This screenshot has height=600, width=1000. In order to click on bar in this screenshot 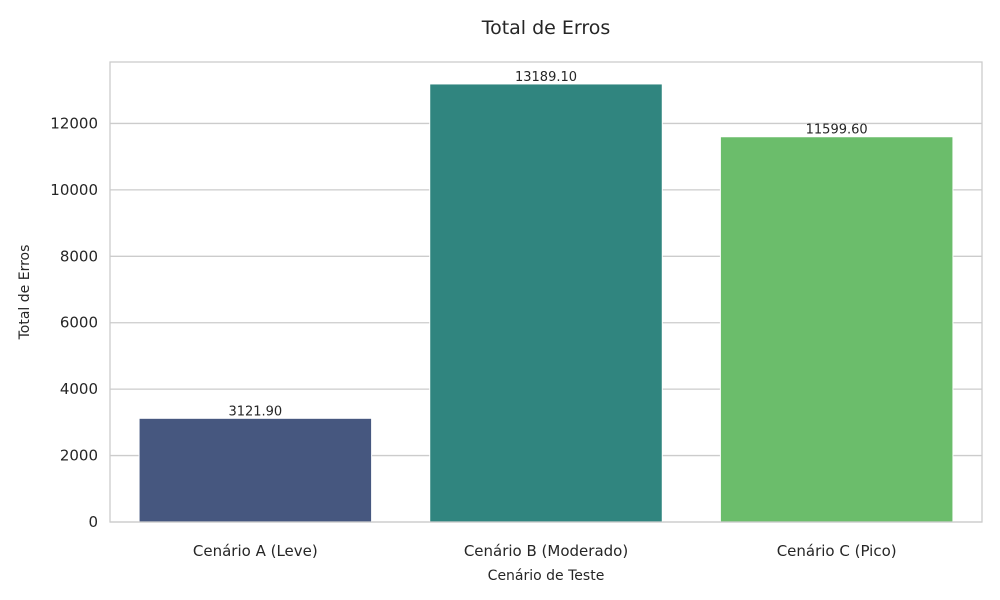, I will do `click(255, 470)`.